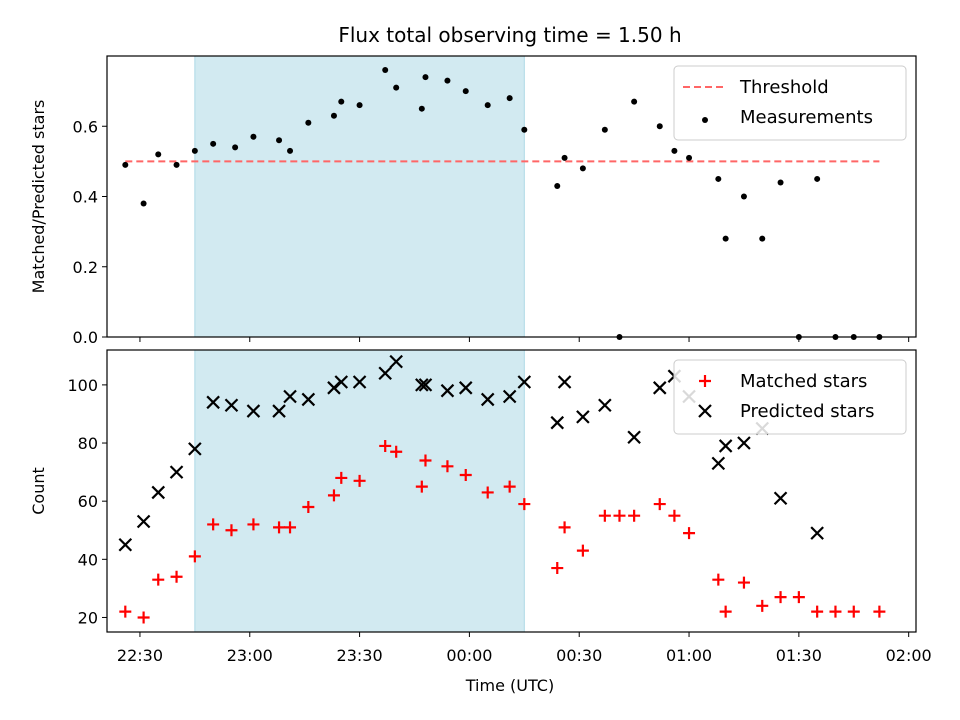 The image size is (960, 720). I want to click on y-axis-label-ratio: Matched/Predicted stars, so click(38, 197).